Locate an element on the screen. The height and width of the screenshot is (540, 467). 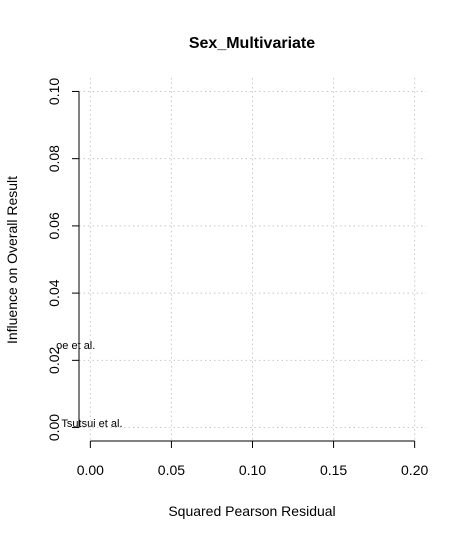
x-tick-label: 0.05 is located at coordinates (171, 470).